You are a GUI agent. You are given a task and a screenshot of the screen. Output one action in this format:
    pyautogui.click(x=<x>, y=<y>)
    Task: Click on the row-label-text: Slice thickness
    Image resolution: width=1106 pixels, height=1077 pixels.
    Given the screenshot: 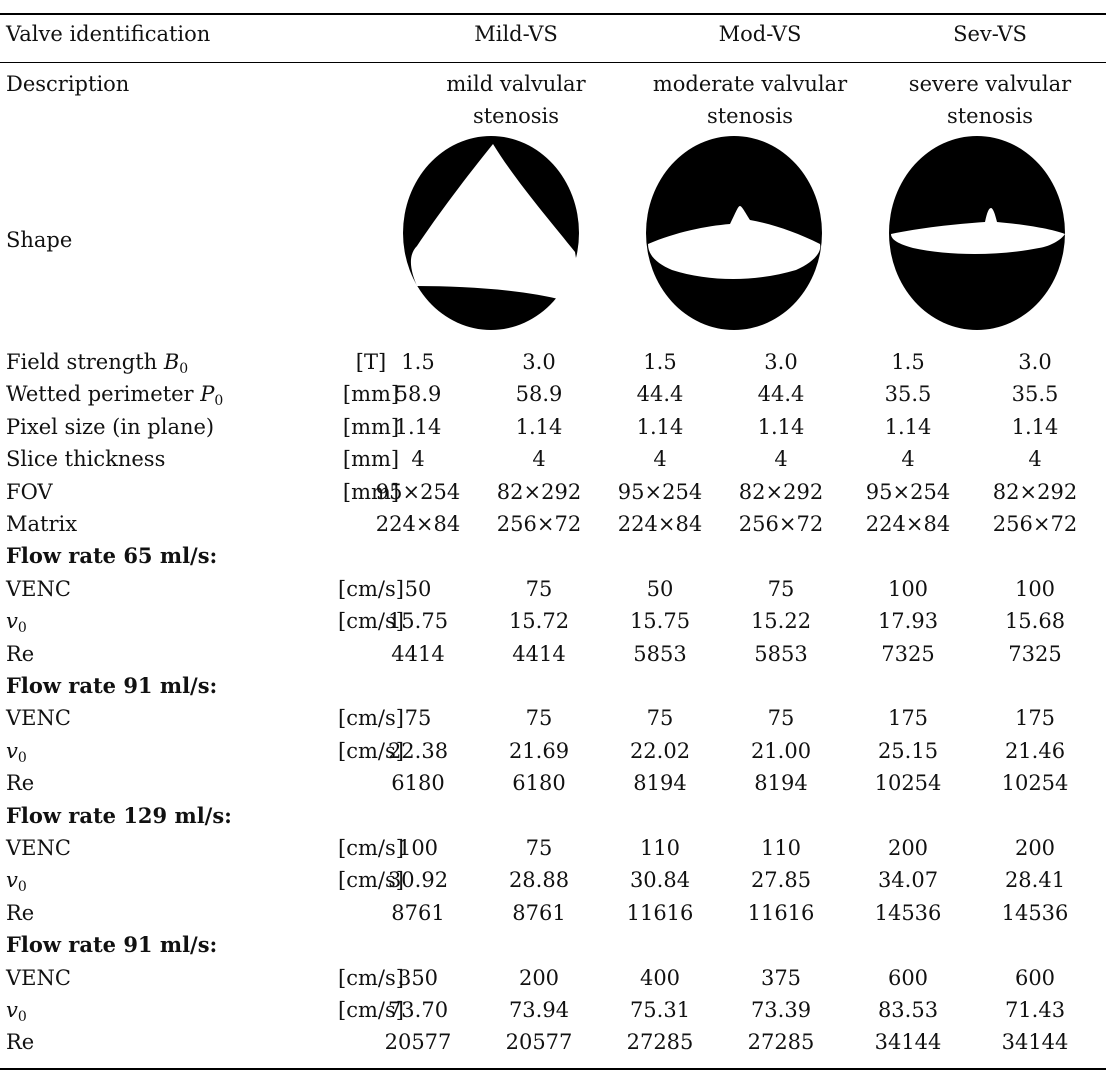 What is the action you would take?
    pyautogui.click(x=86, y=459)
    